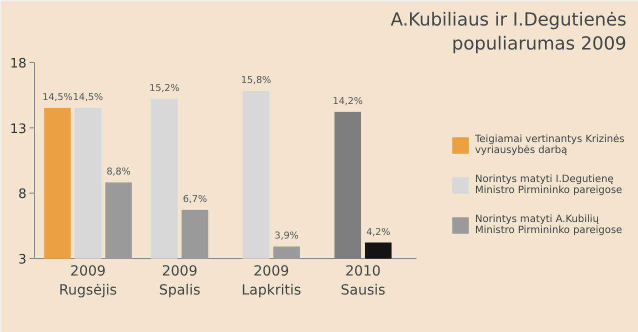 The height and width of the screenshot is (332, 638). What do you see at coordinates (118, 172) in the screenshot?
I see `data-label: 8,8%` at bounding box center [118, 172].